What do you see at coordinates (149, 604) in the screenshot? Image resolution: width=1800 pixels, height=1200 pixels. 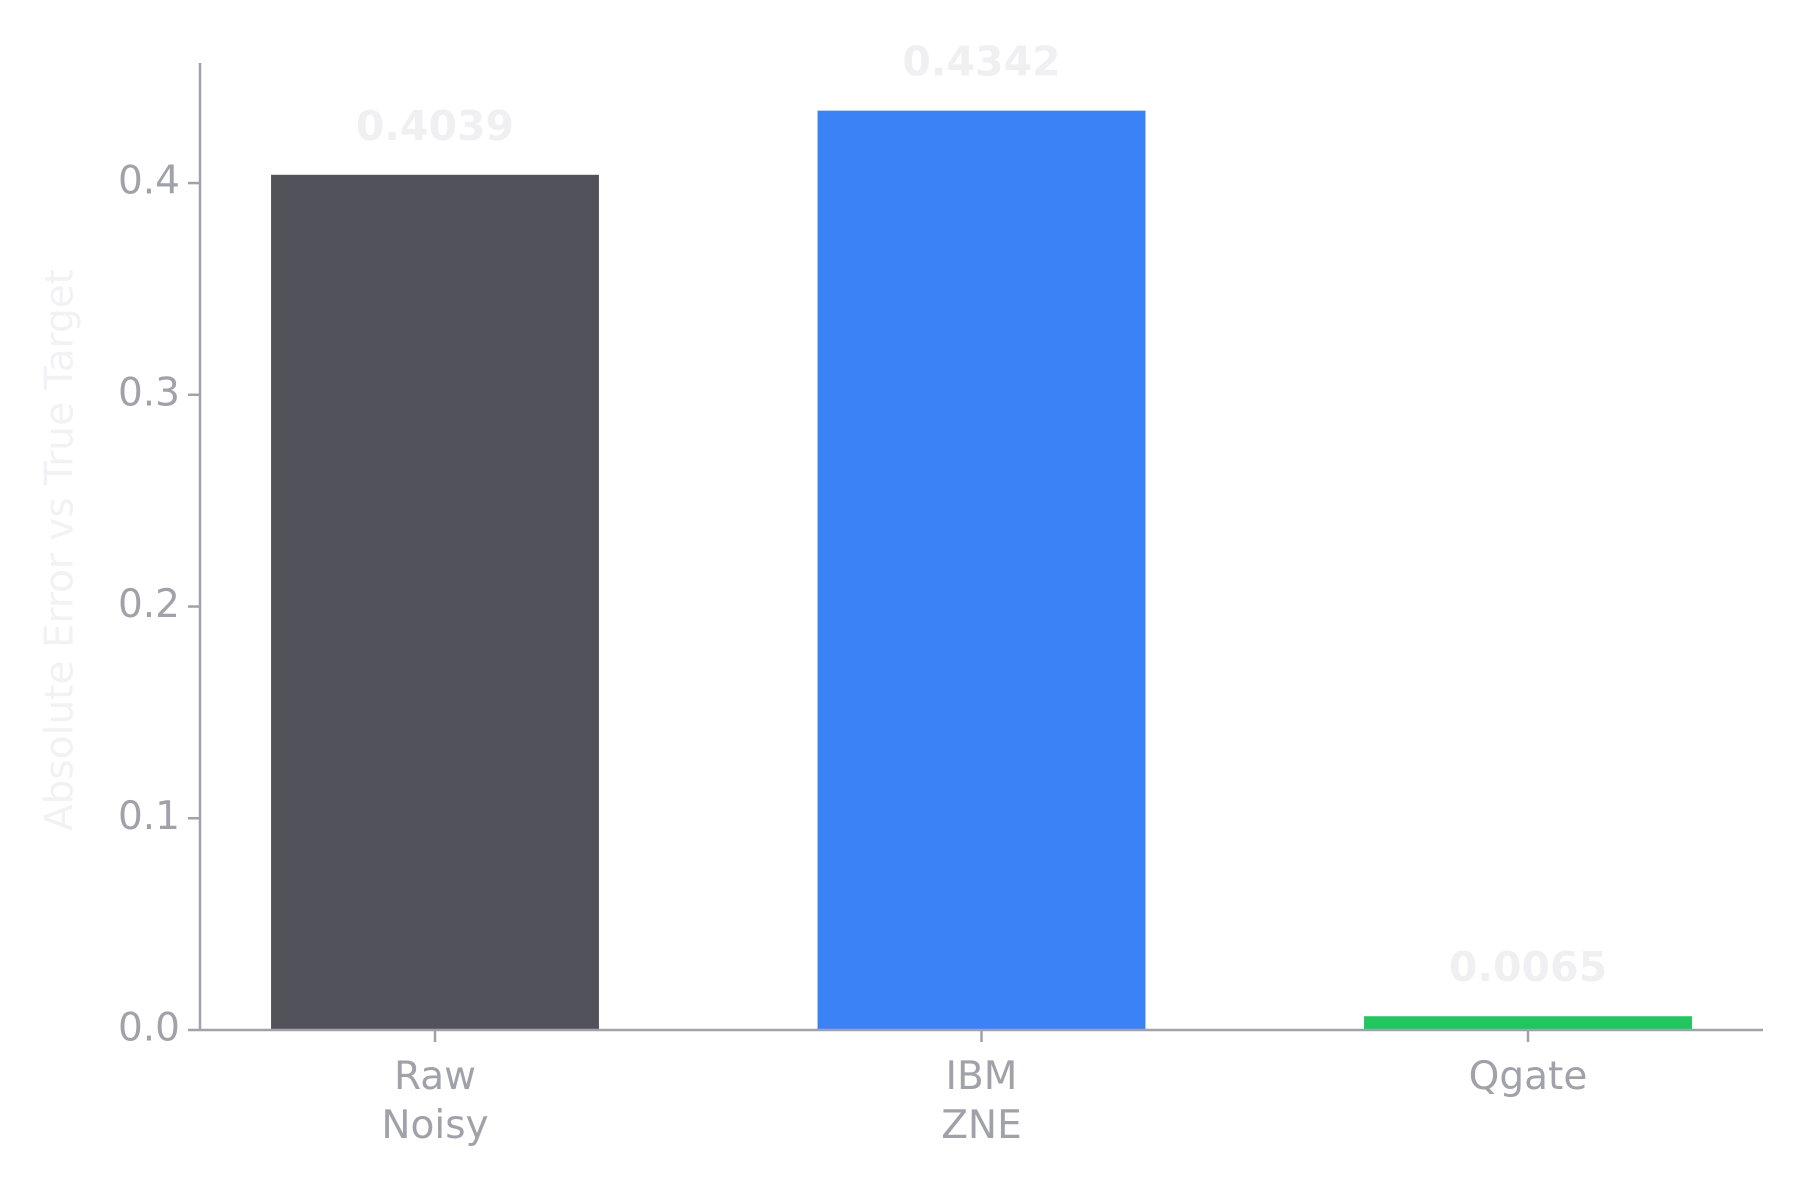 I see `y-tick-label: 0.2` at bounding box center [149, 604].